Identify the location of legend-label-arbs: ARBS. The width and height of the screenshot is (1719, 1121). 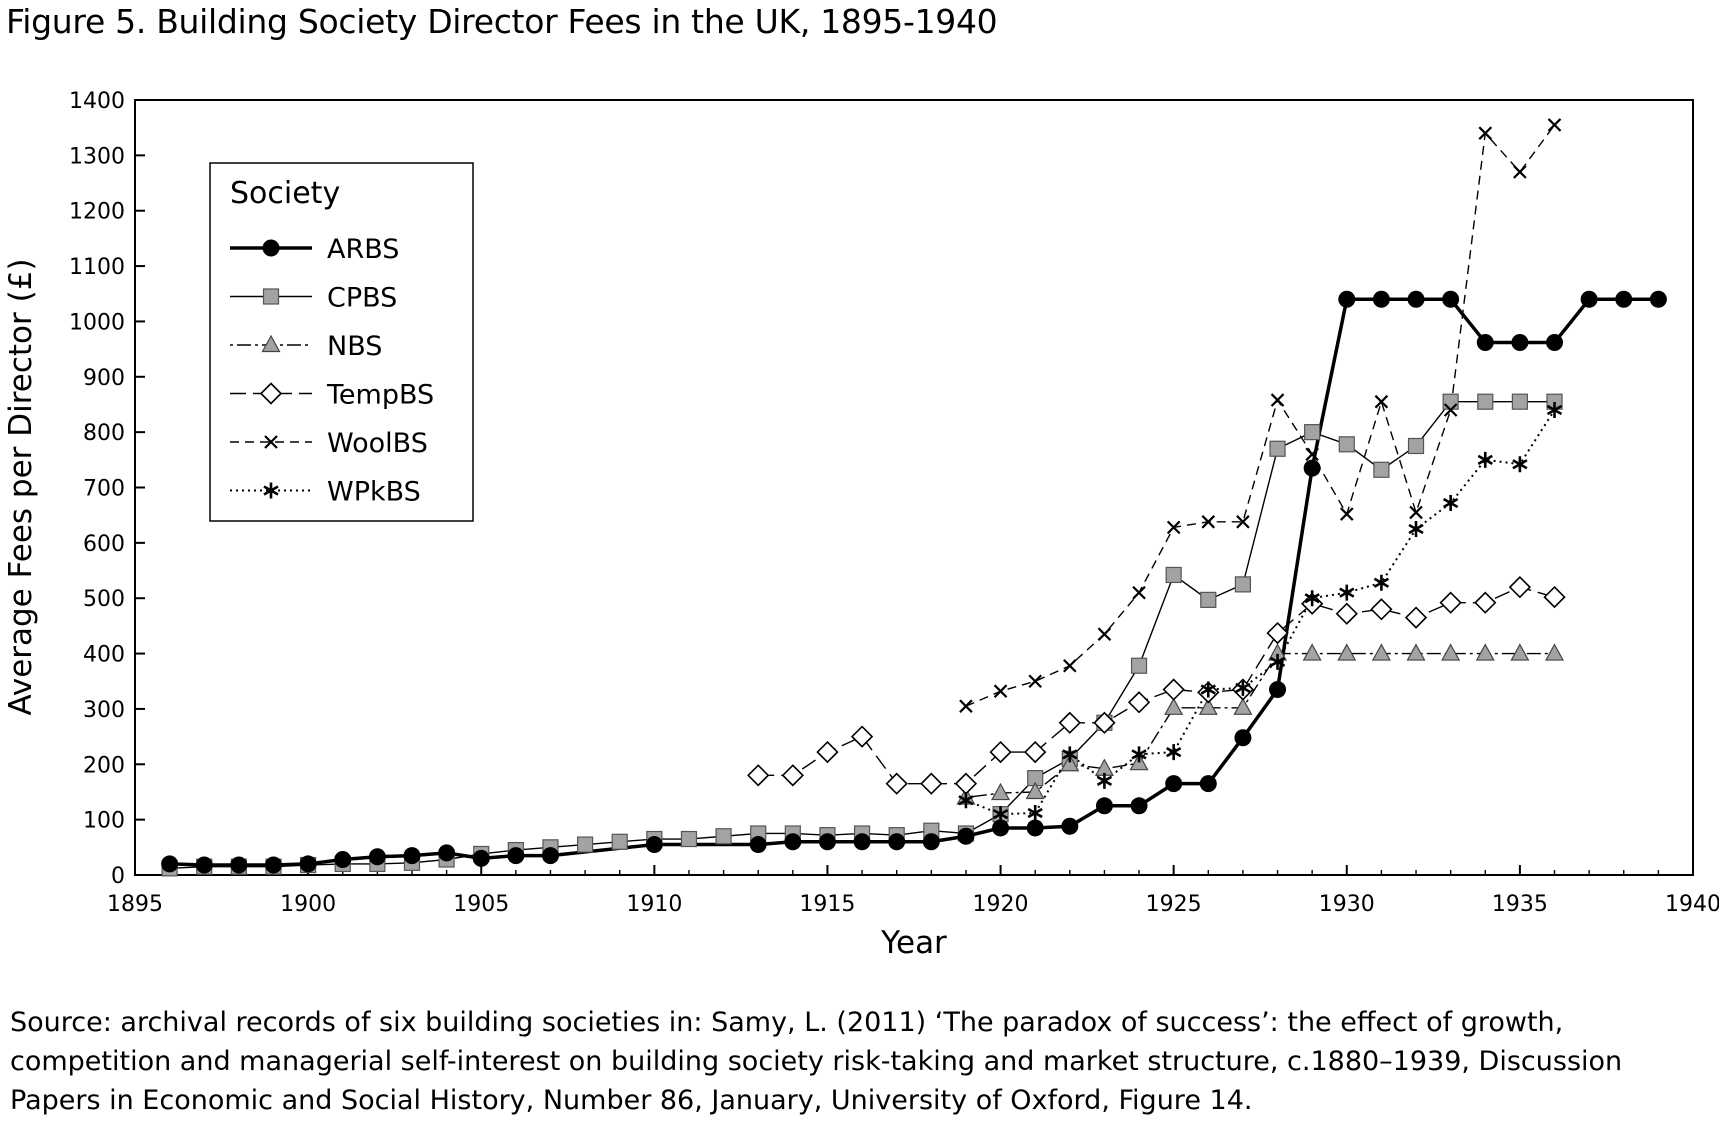
(363, 249).